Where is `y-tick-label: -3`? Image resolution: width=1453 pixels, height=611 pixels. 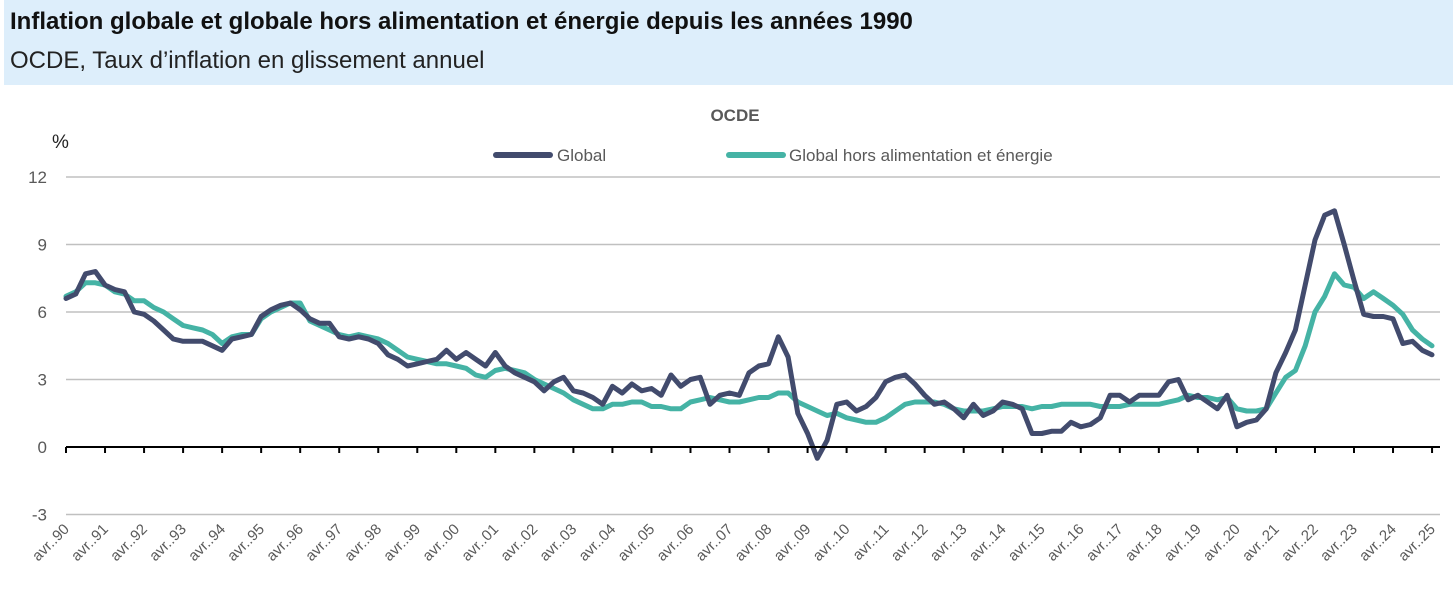
y-tick-label: -3 is located at coordinates (39, 515).